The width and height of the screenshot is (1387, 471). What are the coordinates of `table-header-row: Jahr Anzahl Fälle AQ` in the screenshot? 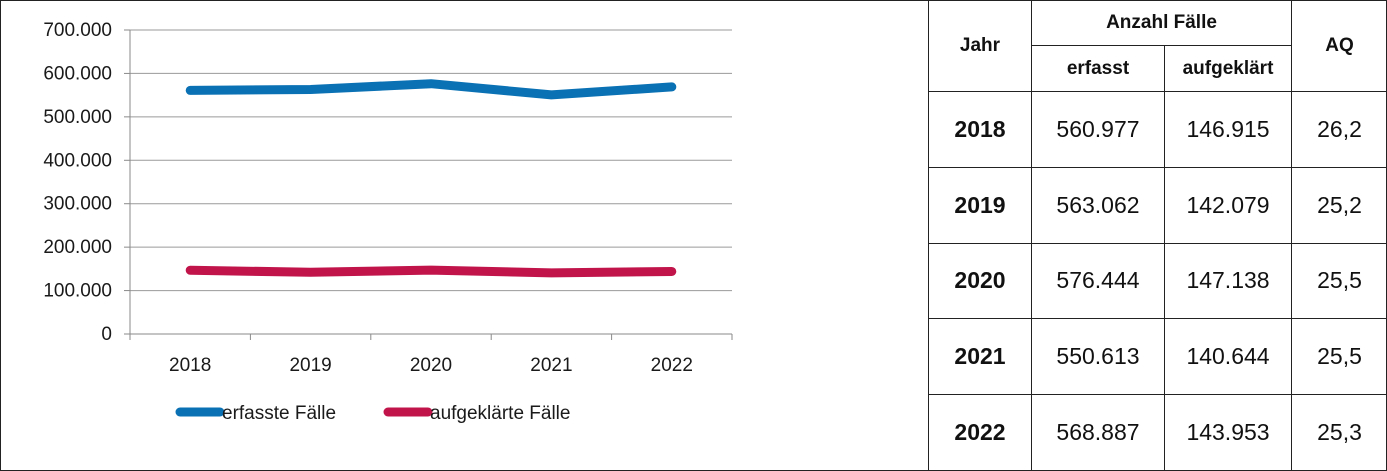 It's located at (1157, 46).